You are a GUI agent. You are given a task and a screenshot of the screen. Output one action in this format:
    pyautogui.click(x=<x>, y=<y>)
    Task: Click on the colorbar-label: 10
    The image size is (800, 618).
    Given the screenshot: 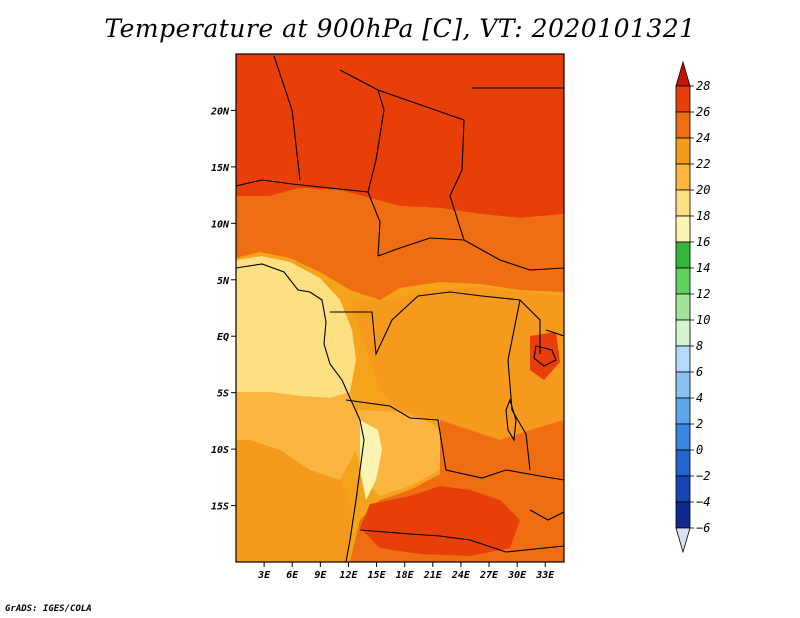 What is the action you would take?
    pyautogui.click(x=703, y=320)
    